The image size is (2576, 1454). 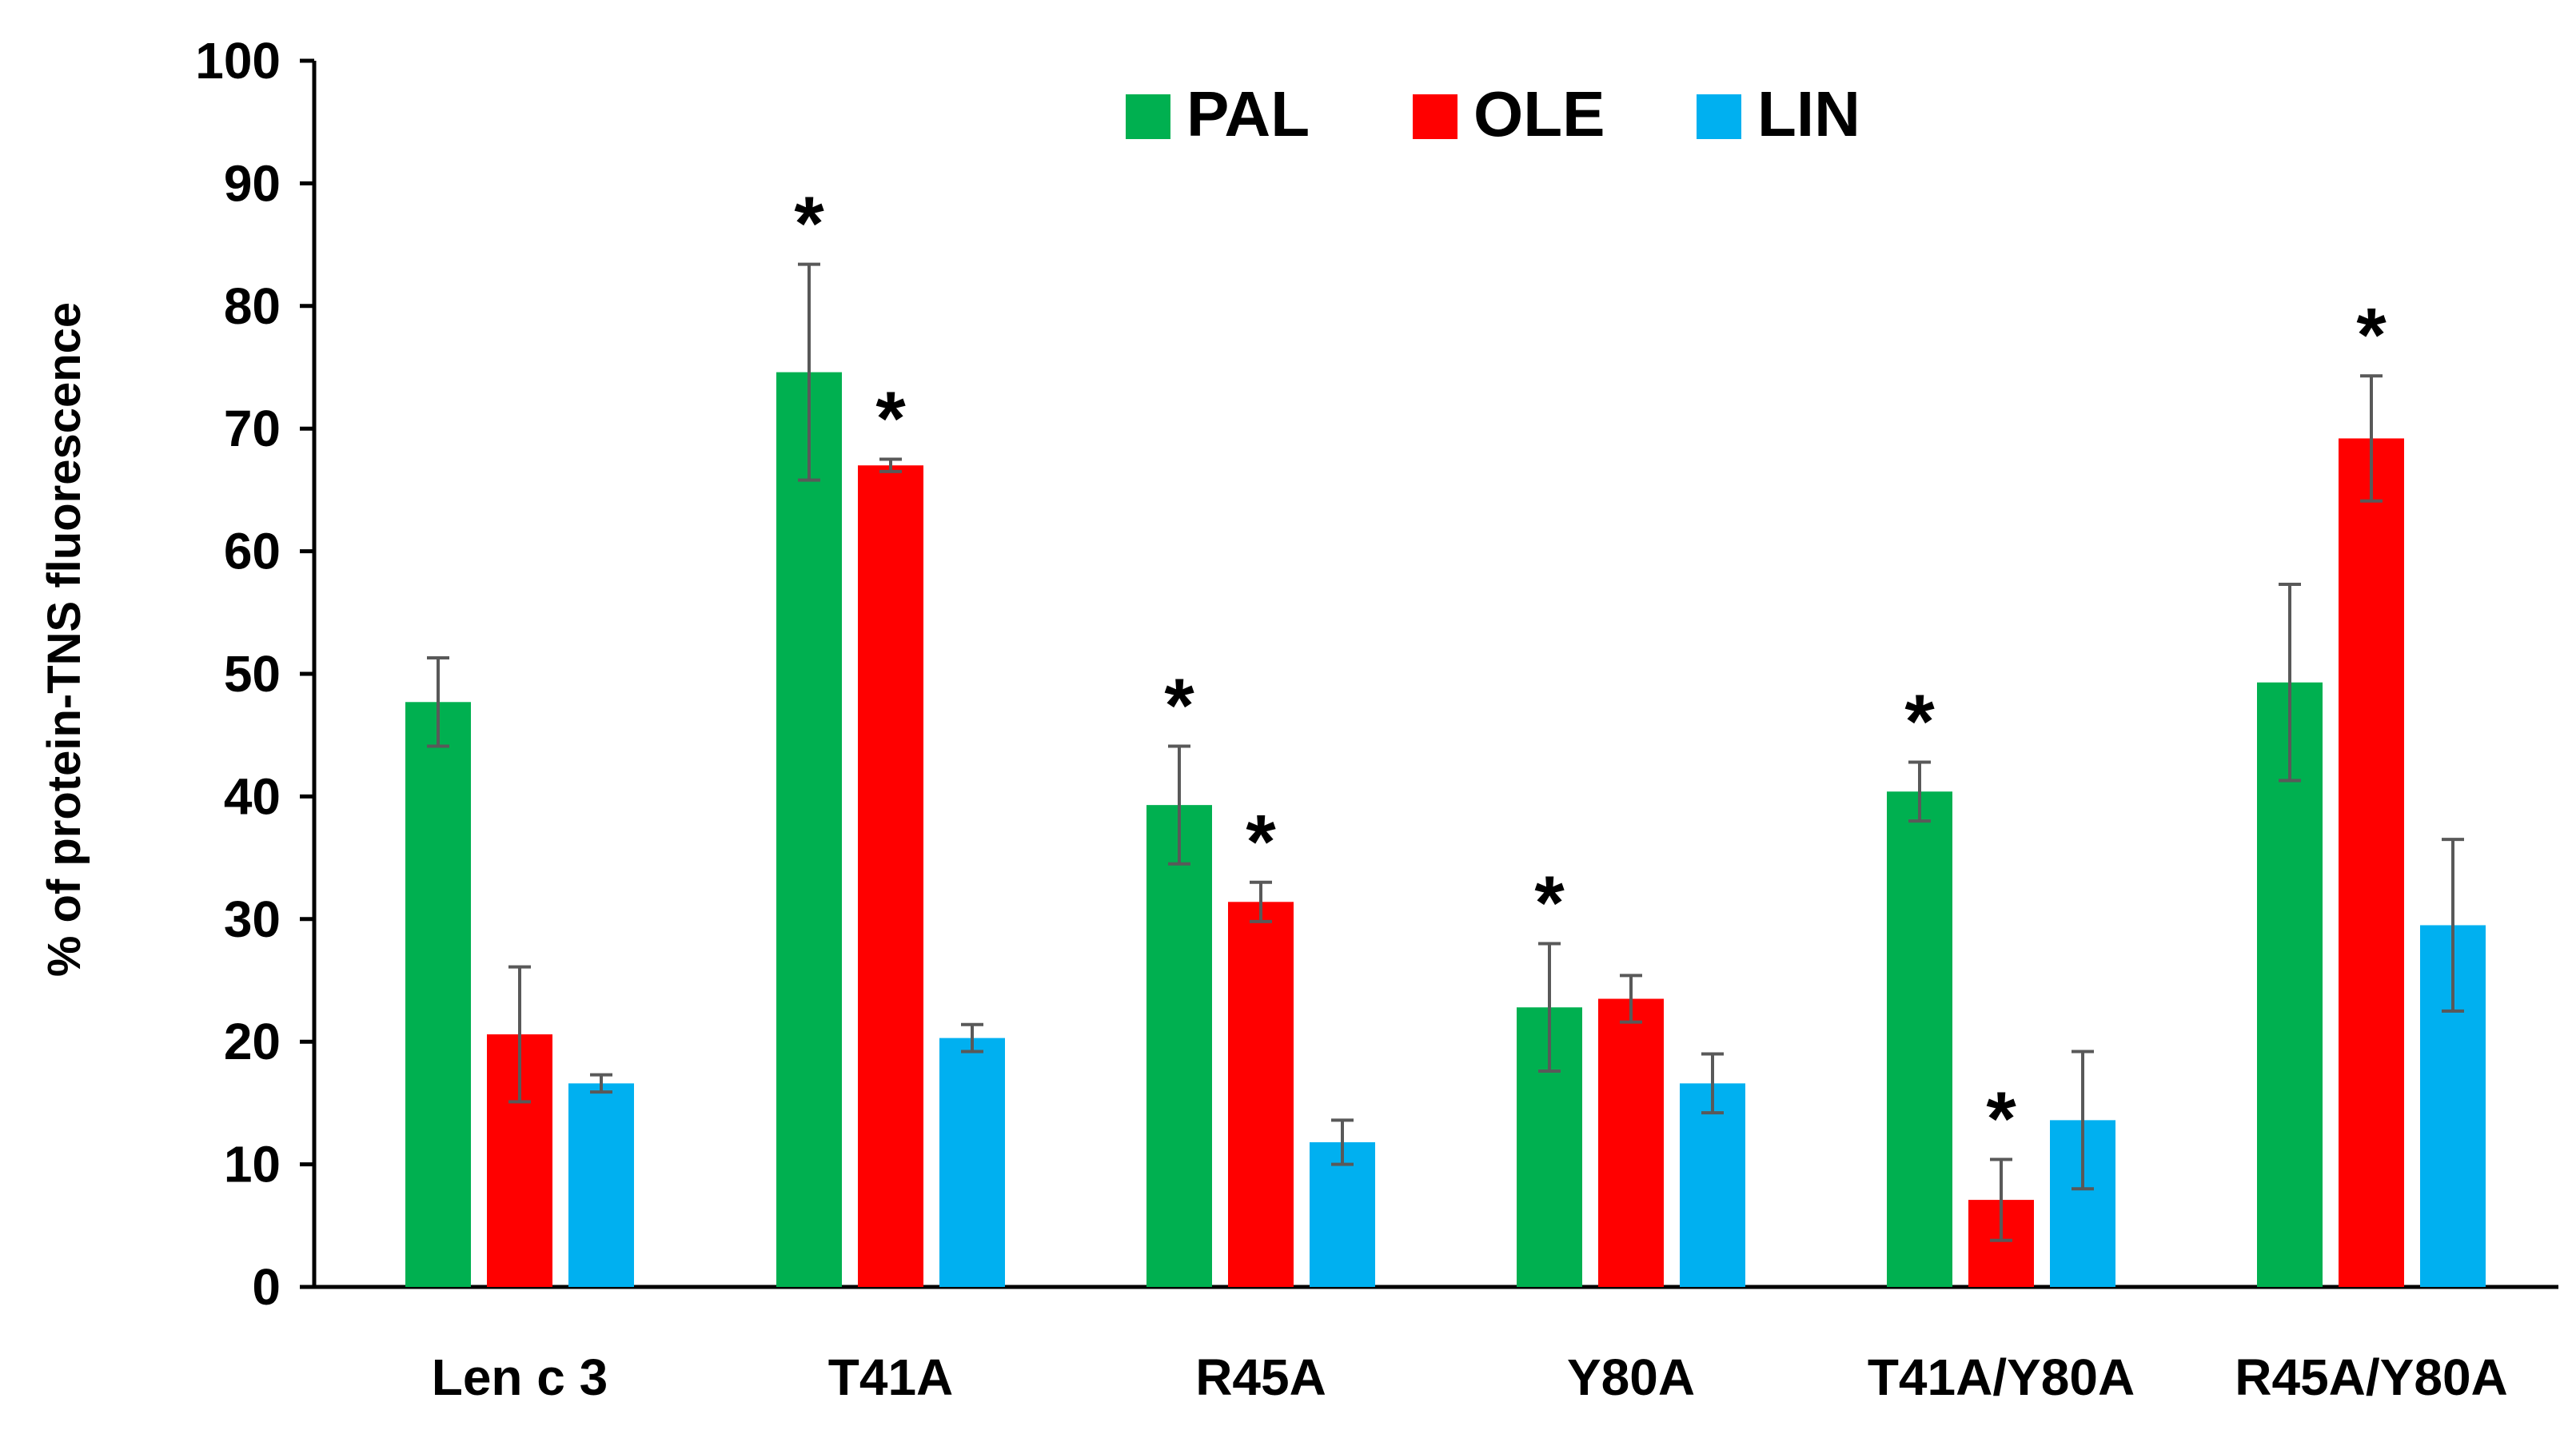 What do you see at coordinates (252, 183) in the screenshot?
I see `y-tick-label: 90` at bounding box center [252, 183].